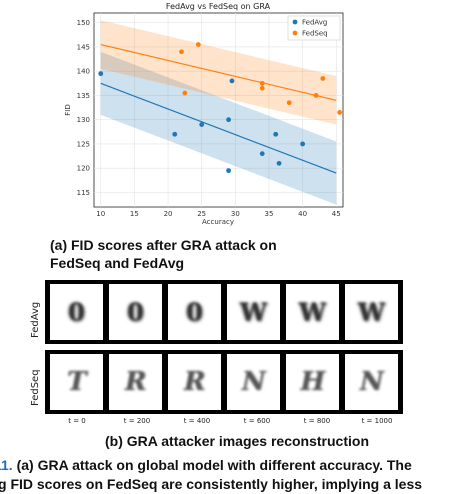 This screenshot has width=474, height=494. What do you see at coordinates (237, 441) in the screenshot?
I see `caption-b: (b) GRA attacker images reconstruction` at bounding box center [237, 441].